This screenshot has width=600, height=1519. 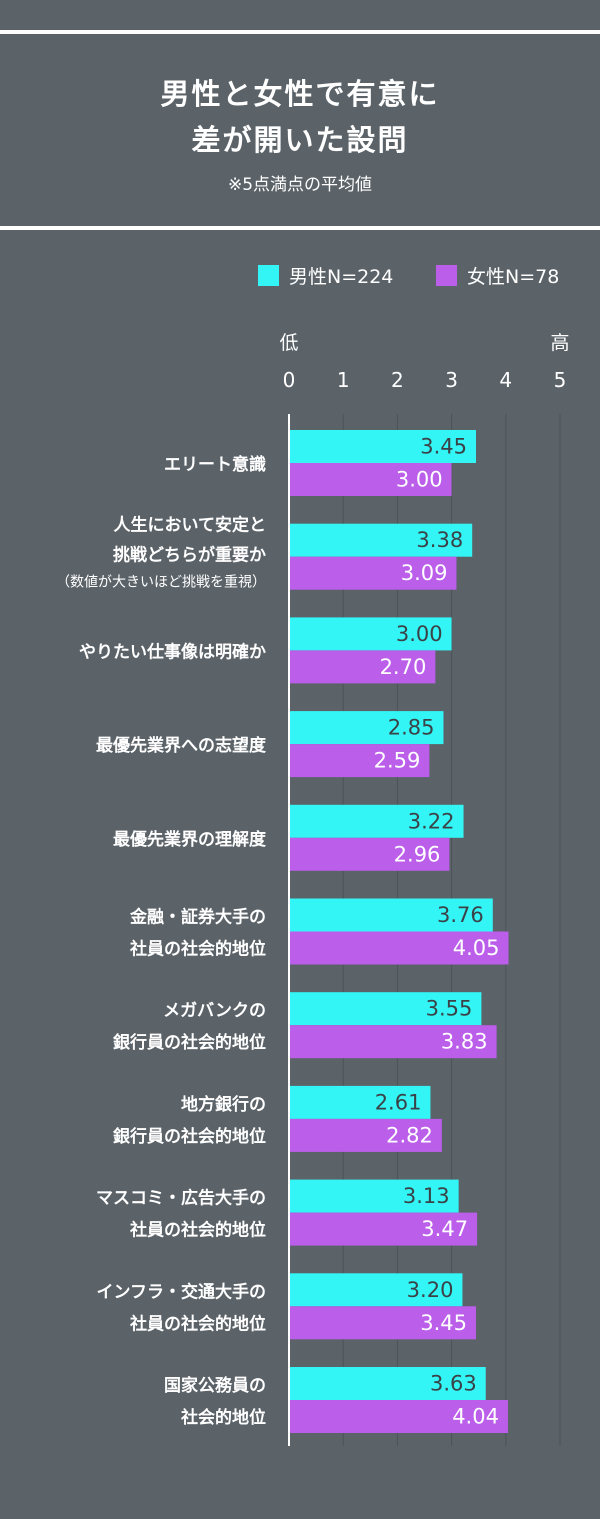 I want to click on bar-value-female: 4.04, so click(x=475, y=1417).